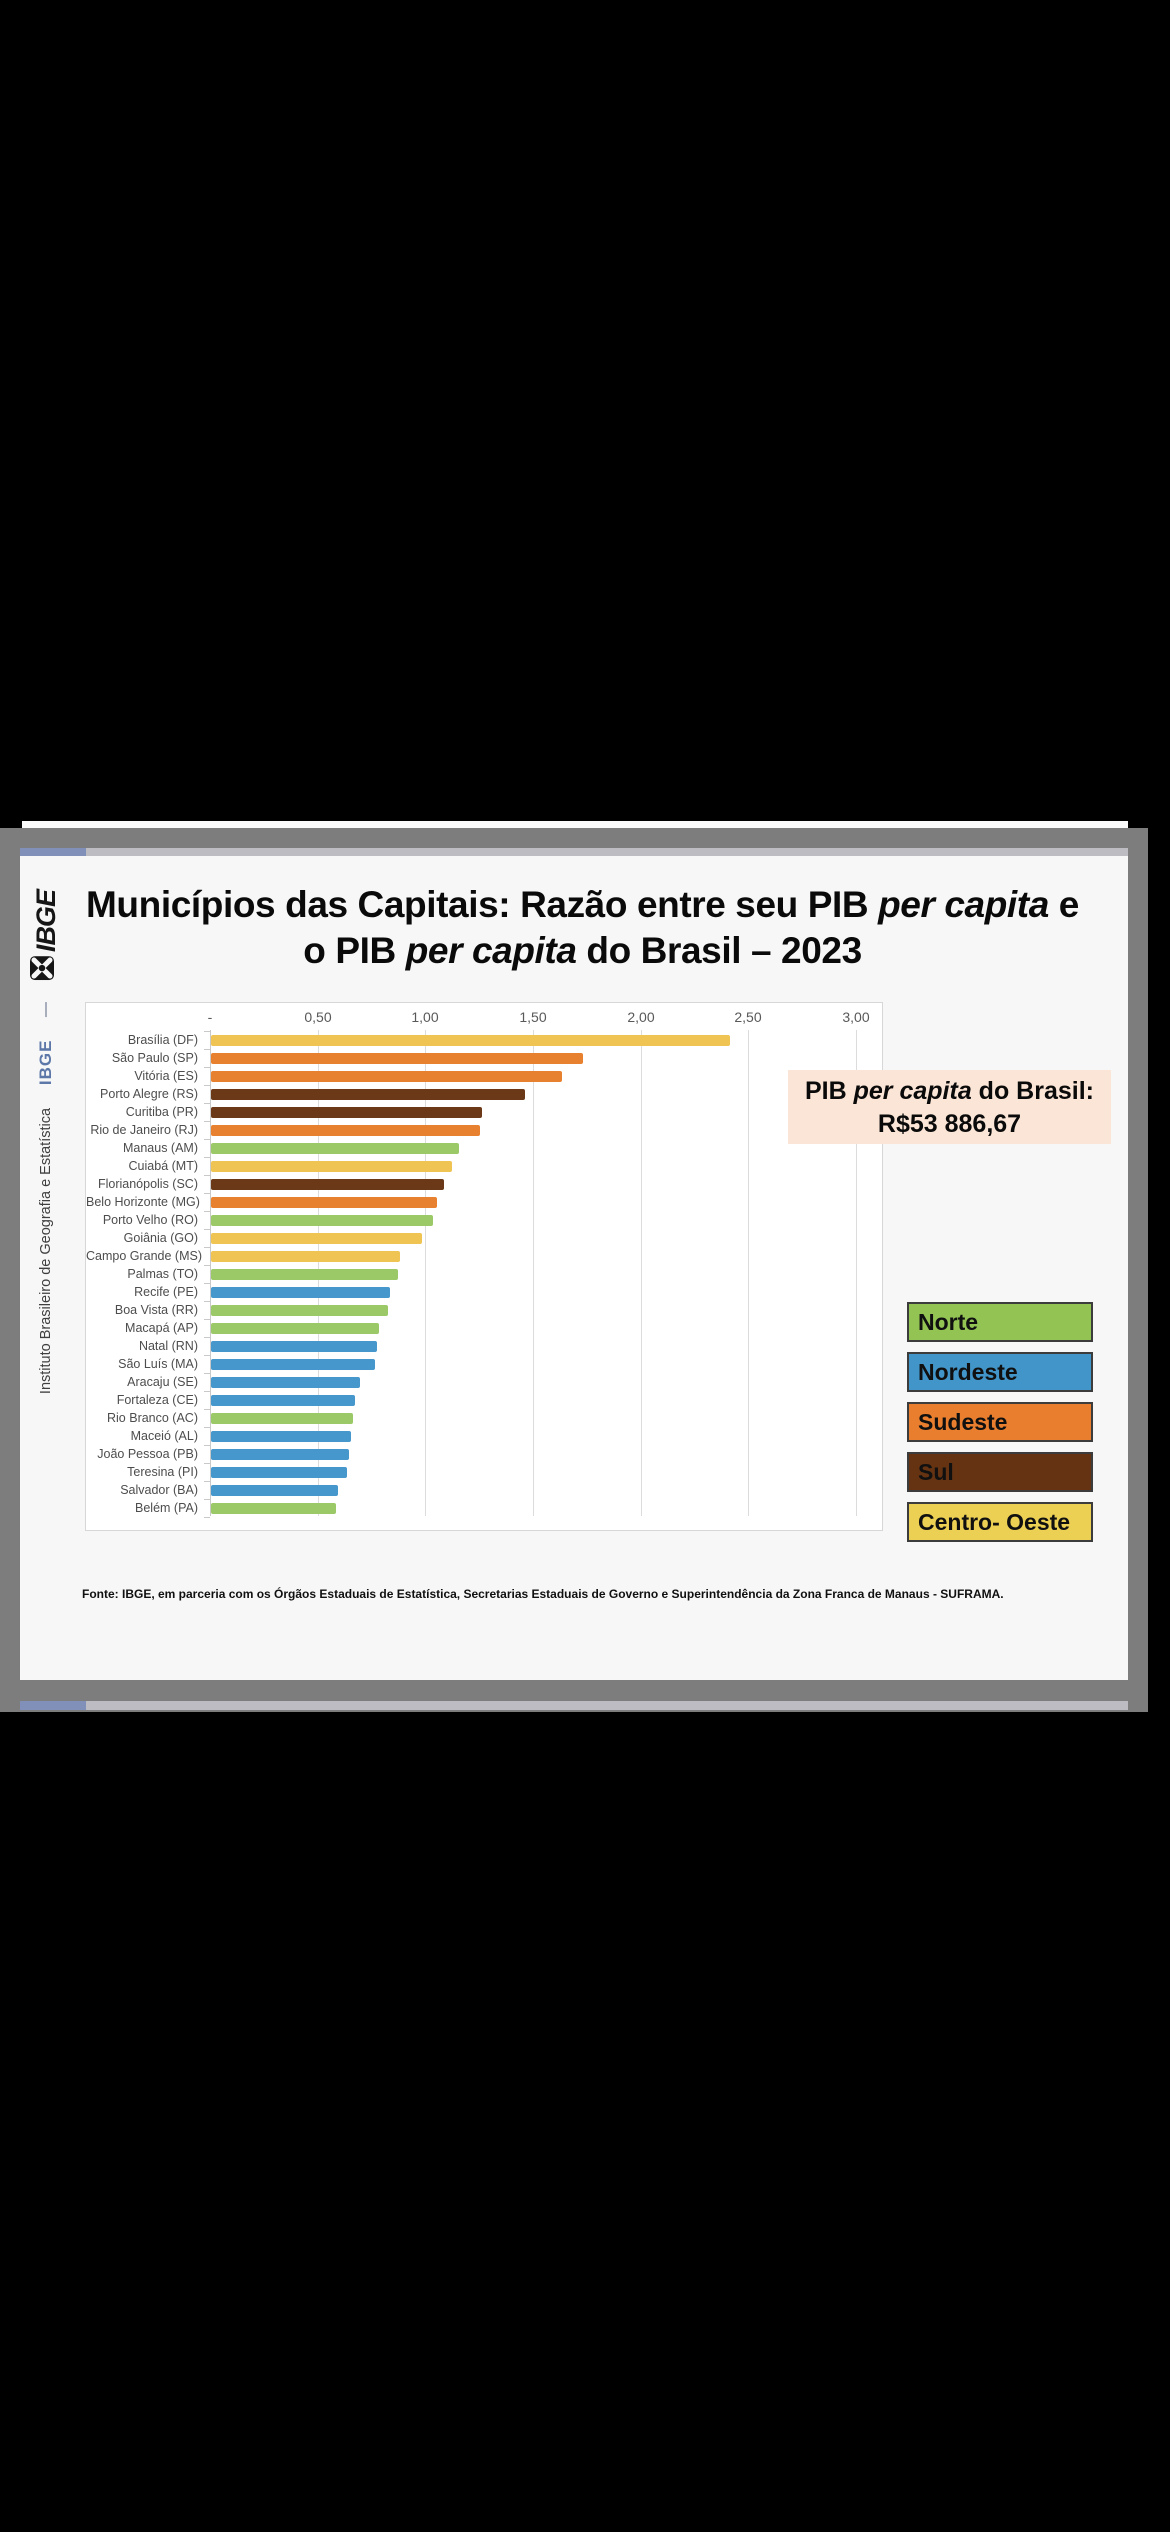 The height and width of the screenshot is (2532, 1170). I want to click on bar-label: Porto Alegre (RS), so click(149, 1094).